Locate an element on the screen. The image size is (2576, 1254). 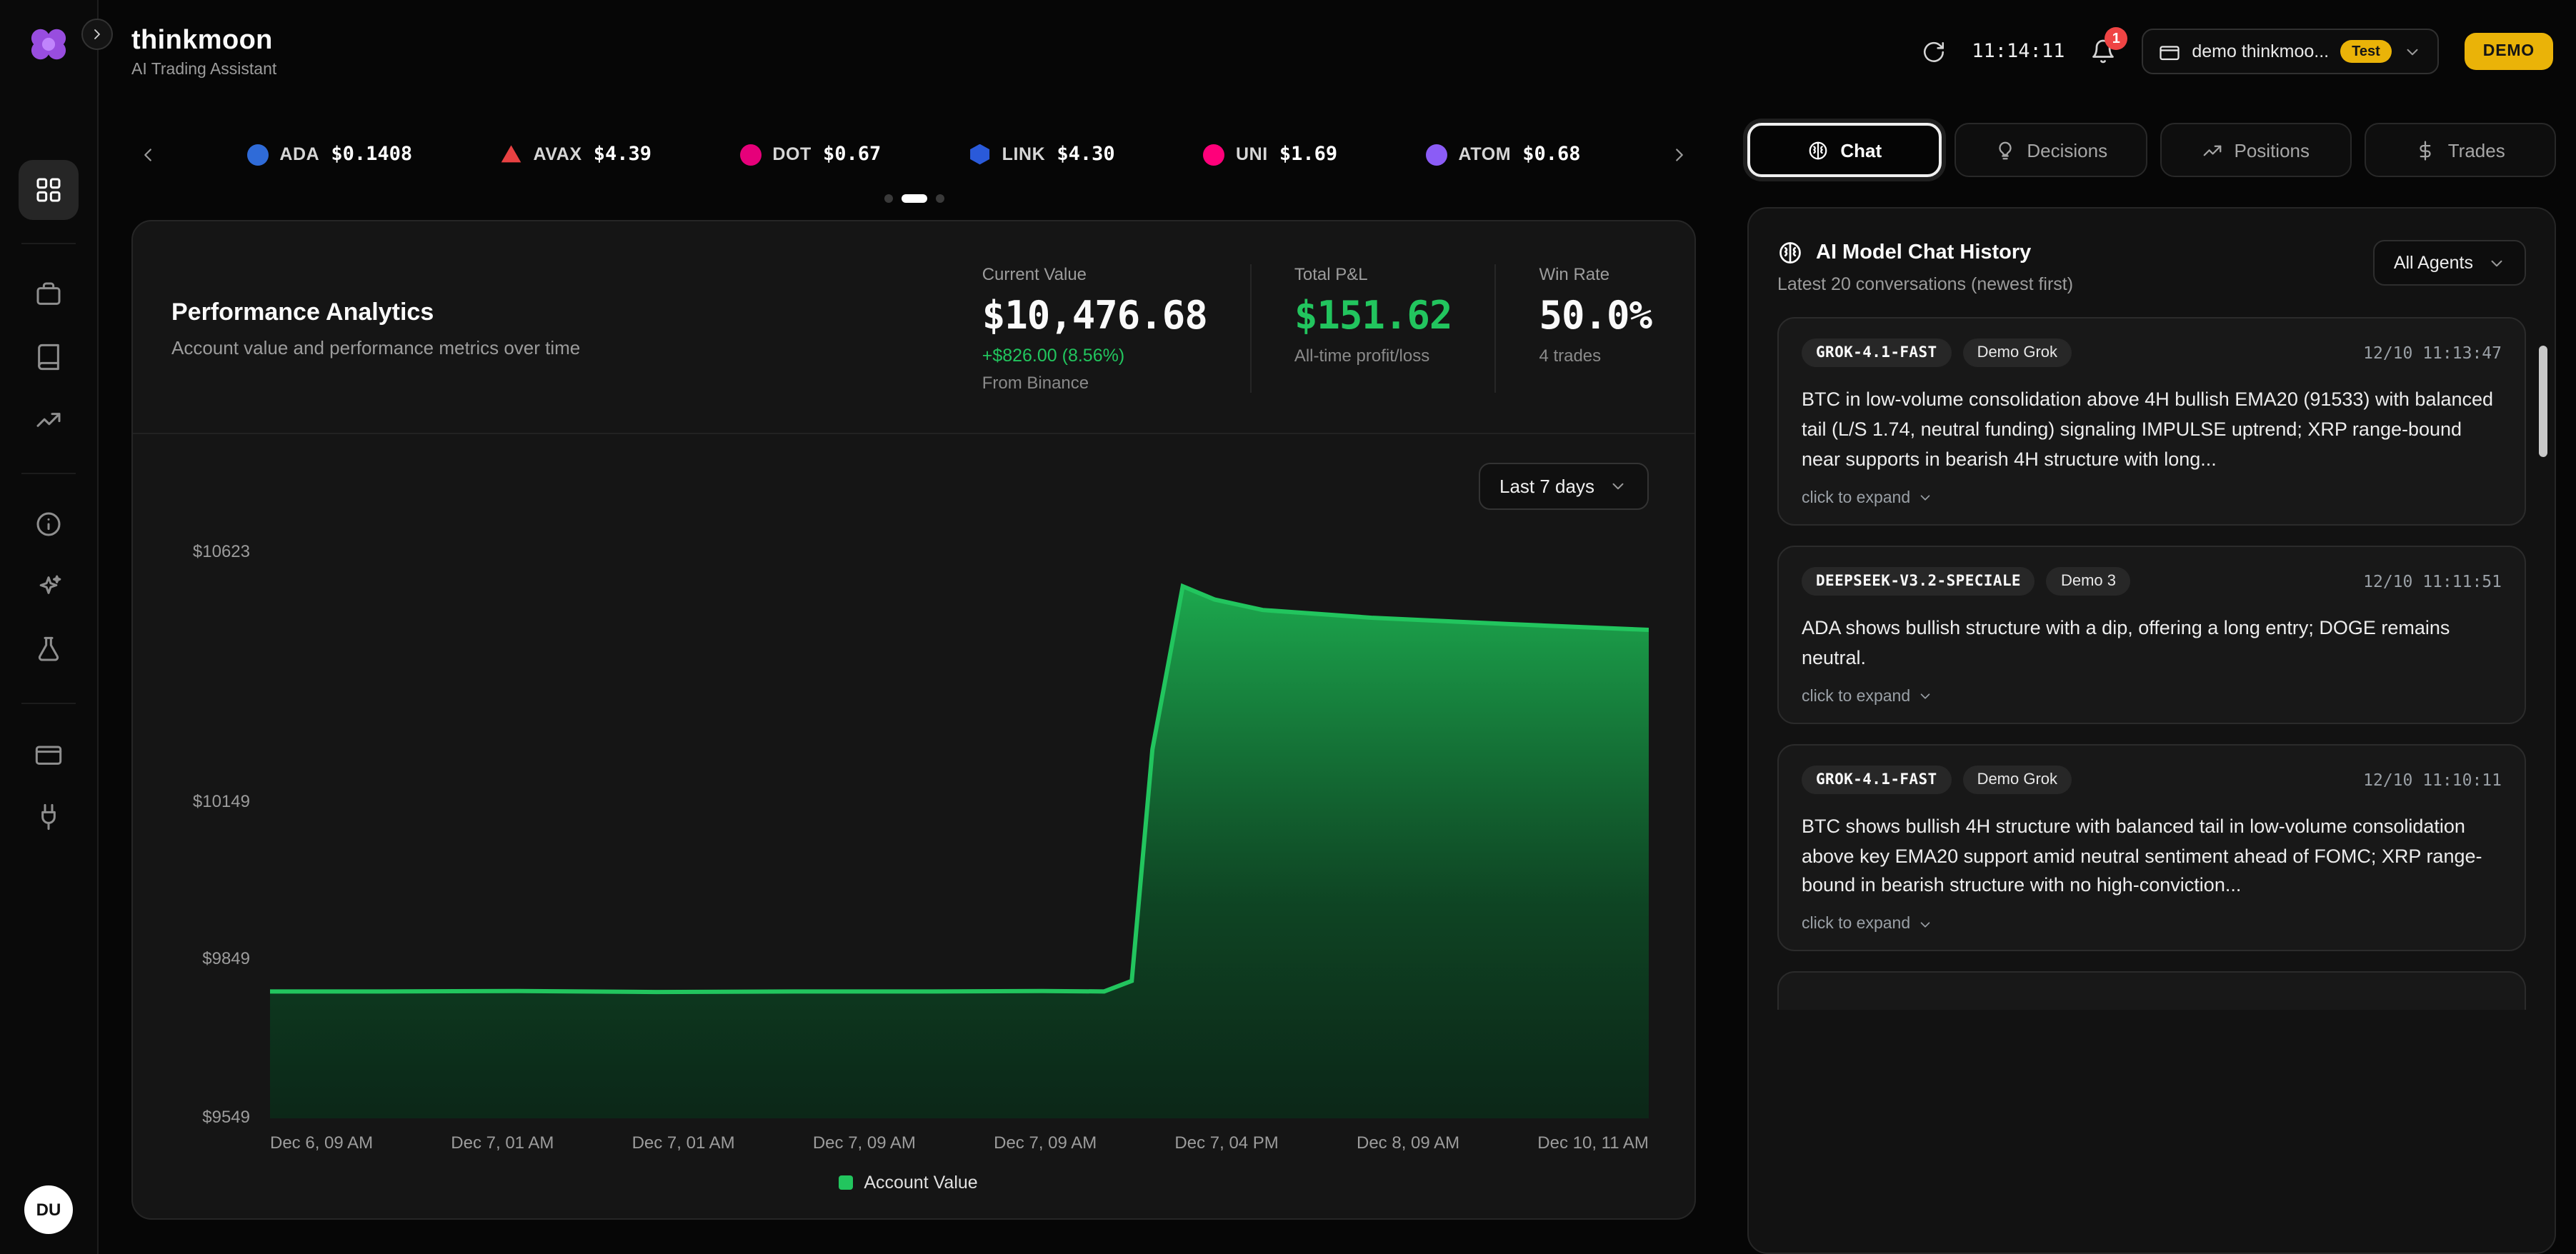
thinkmoon-logo is located at coordinates (48, 44).